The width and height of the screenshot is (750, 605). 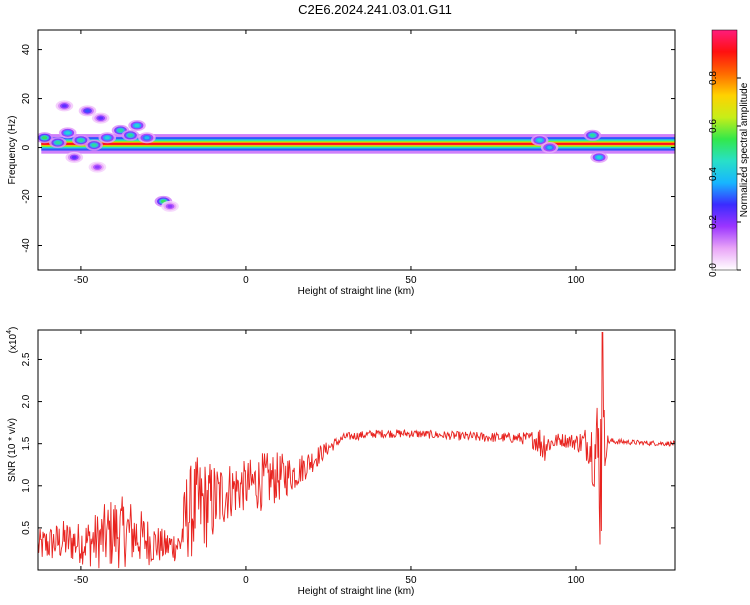 I want to click on snr-x-tick-label: 100, so click(x=576, y=580).